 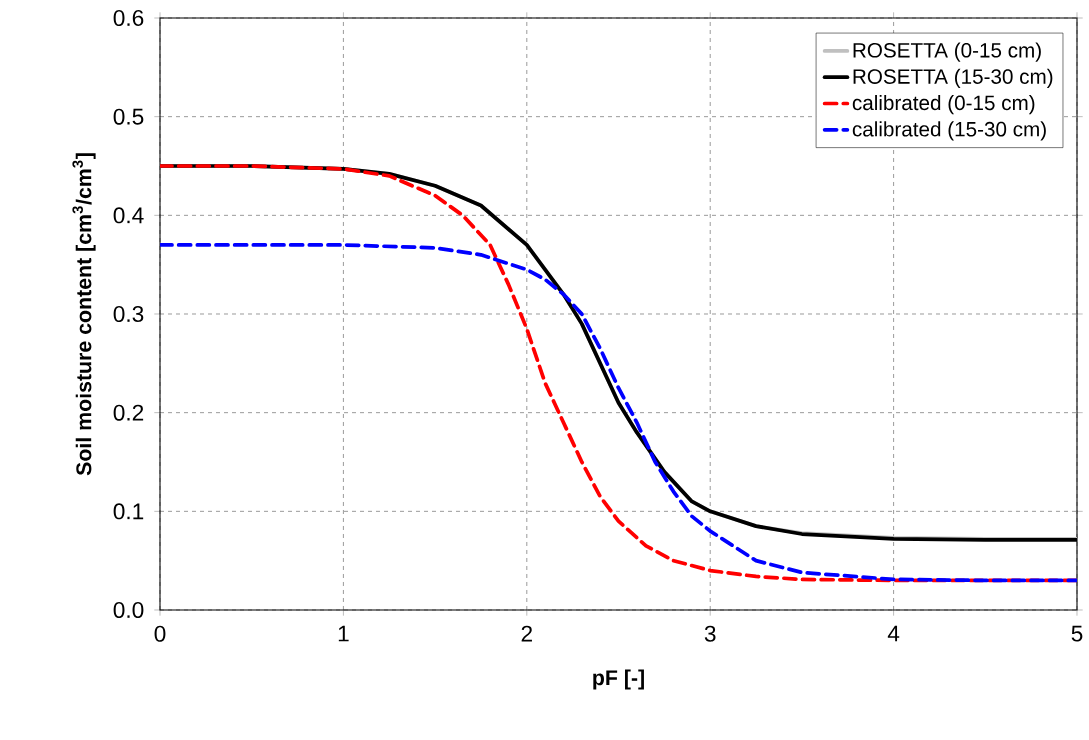 I want to click on x-tick-label: 3, so click(x=710, y=633).